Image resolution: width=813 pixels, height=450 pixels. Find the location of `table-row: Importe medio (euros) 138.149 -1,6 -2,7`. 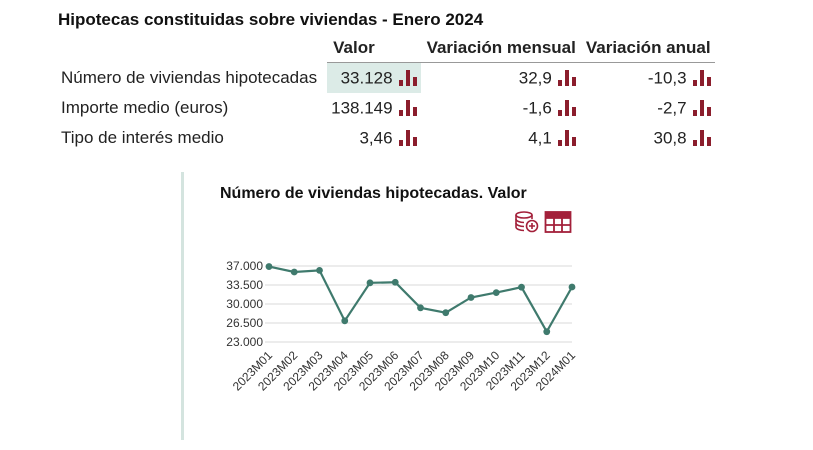

table-row: Importe medio (euros) 138.149 -1,6 -2,7 is located at coordinates (386, 108).